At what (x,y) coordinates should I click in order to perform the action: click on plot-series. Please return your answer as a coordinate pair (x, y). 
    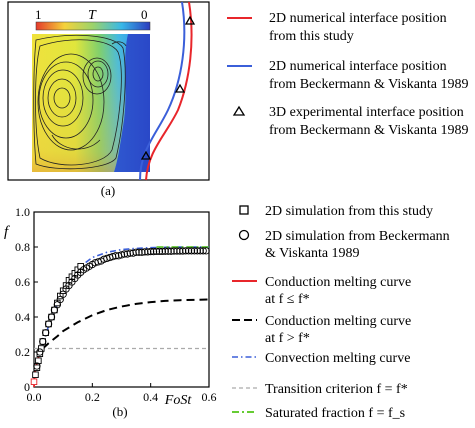
    Looking at the image, I should click on (120, 317).